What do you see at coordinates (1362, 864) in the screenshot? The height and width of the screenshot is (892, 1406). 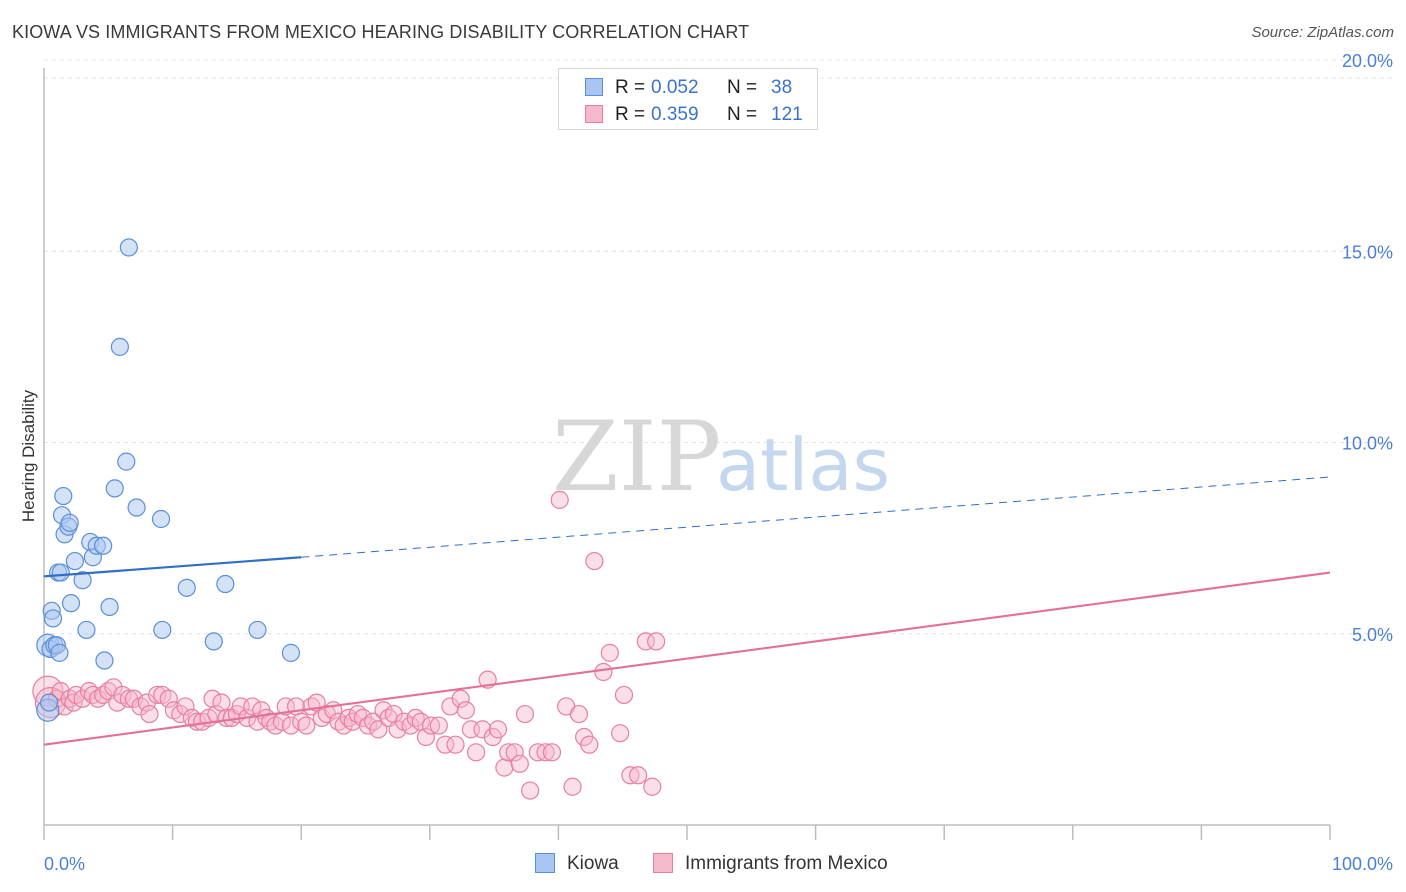 I see `x-tick-label-end: 100.0%` at bounding box center [1362, 864].